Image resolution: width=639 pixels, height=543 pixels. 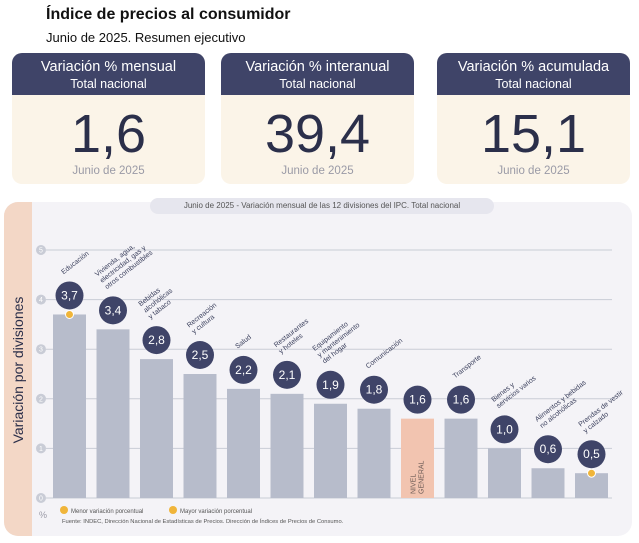 I want to click on category-label-line: Educación, so click(x=75, y=263).